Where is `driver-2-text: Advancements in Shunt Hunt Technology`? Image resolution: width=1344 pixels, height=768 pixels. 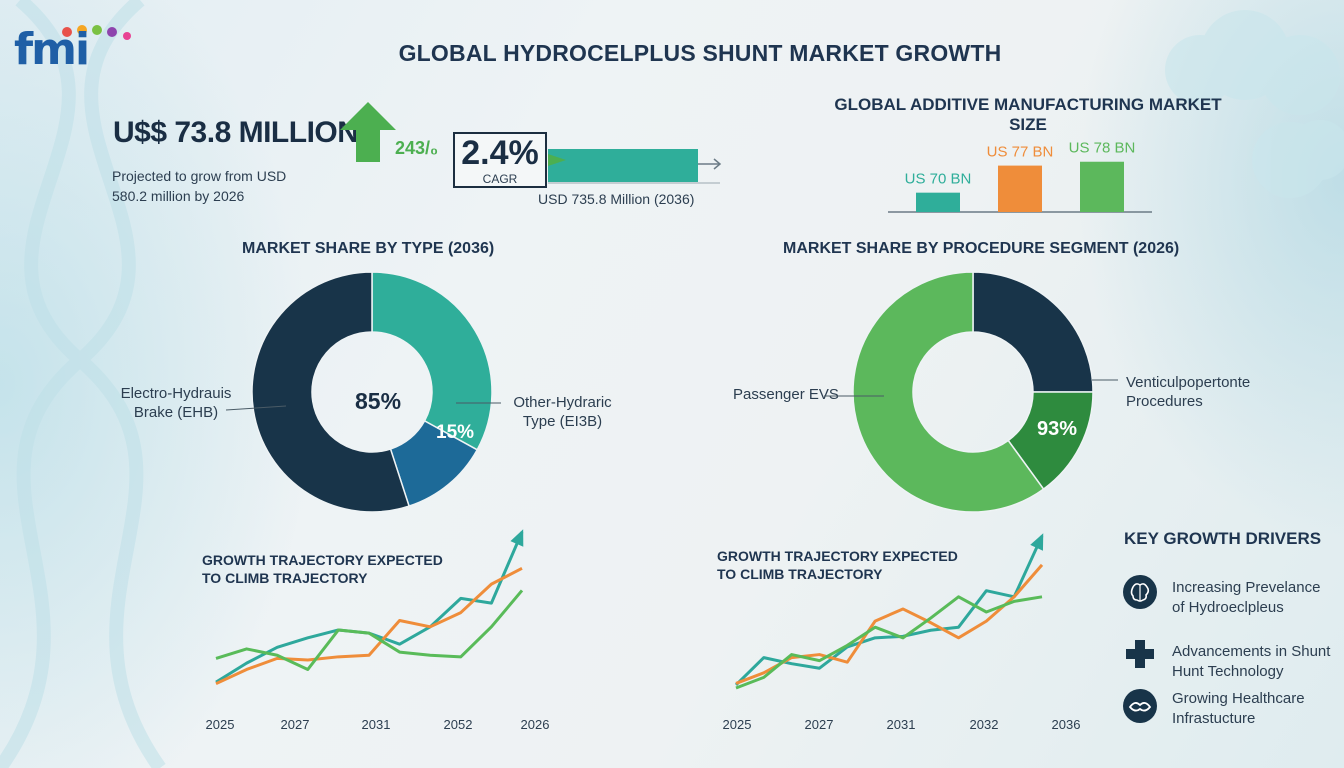
driver-2-text: Advancements in Shunt Hunt Technology is located at coordinates (1251, 662).